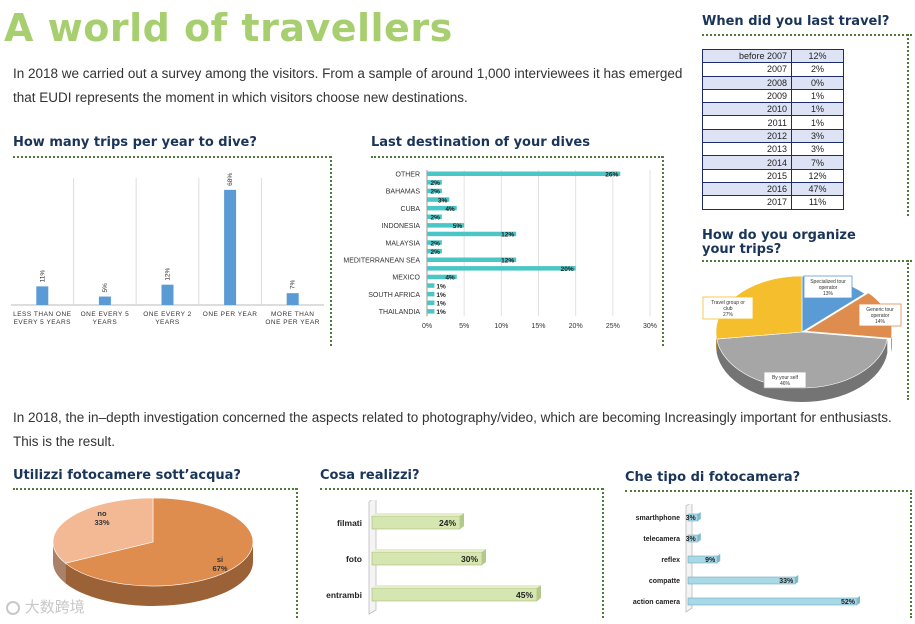 The width and height of the screenshot is (915, 624). What do you see at coordinates (773, 189) in the screenshot?
I see `table-row: 2016 47%` at bounding box center [773, 189].